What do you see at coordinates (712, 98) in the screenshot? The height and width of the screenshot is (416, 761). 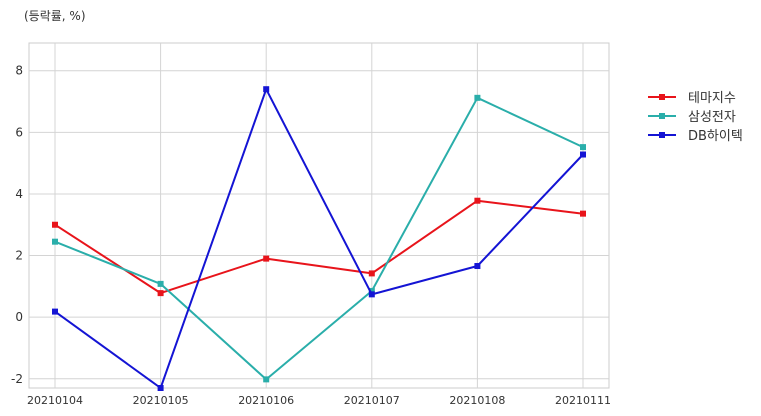 I see `legend-label: 테마지수` at bounding box center [712, 98].